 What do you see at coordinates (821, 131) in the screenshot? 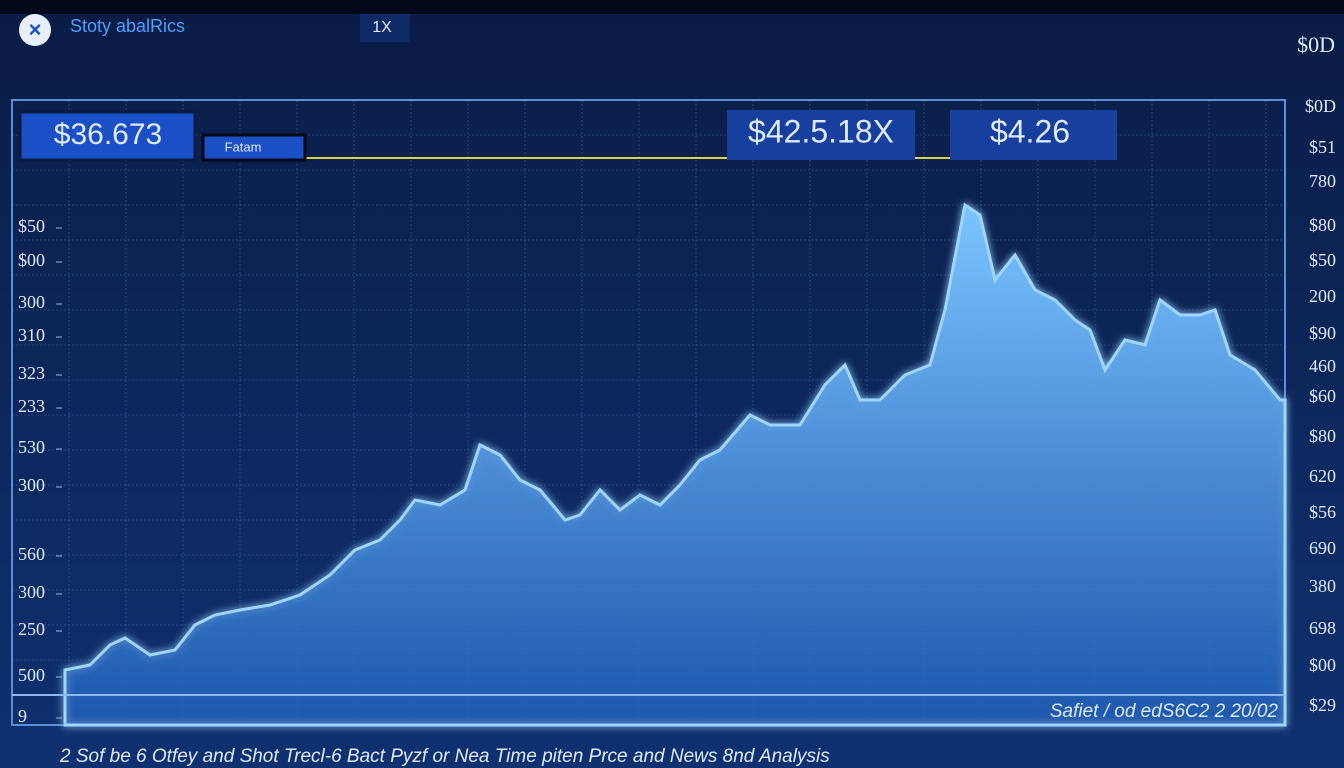
I see `price-box-text: $42.5.18X` at bounding box center [821, 131].